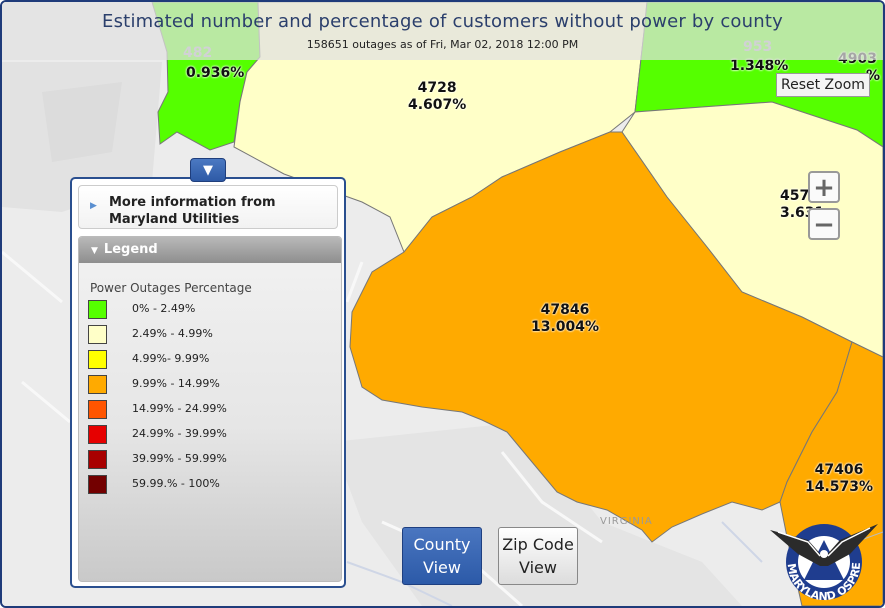 The height and width of the screenshot is (608, 885). What do you see at coordinates (538, 556) in the screenshot?
I see `zip-code-view-button: Zip Code View` at bounding box center [538, 556].